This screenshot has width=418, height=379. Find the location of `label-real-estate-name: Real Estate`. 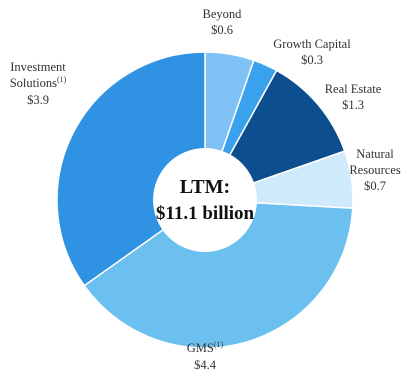

label-real-estate-name: Real Estate is located at coordinates (353, 89).